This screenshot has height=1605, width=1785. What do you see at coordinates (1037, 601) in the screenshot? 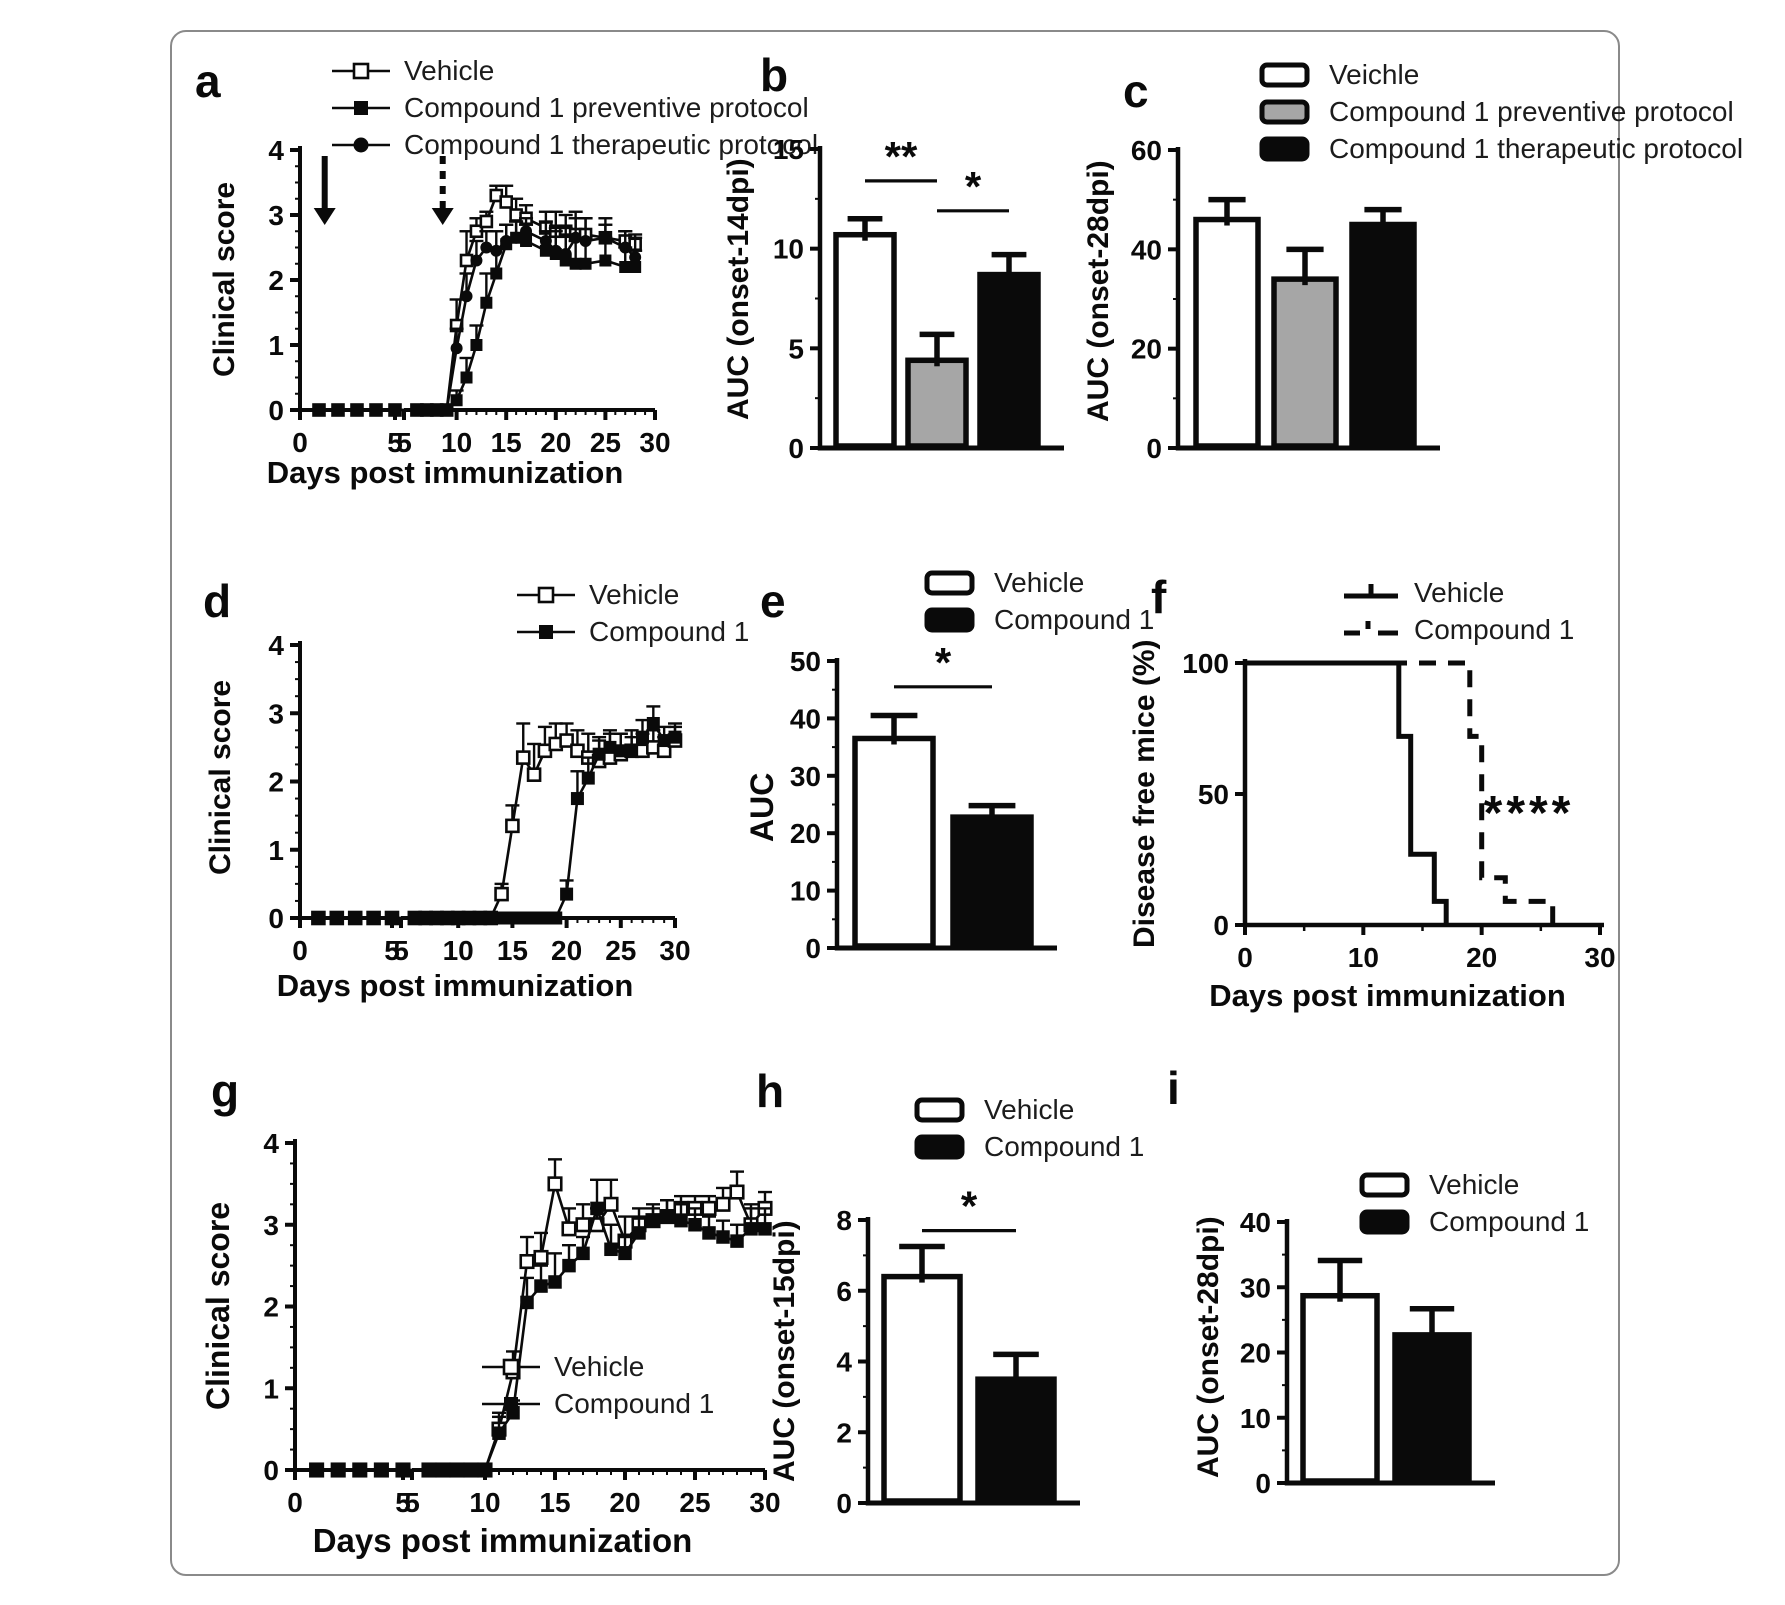
I see `panel-e-legend: Vehicle Compound 1` at bounding box center [1037, 601].